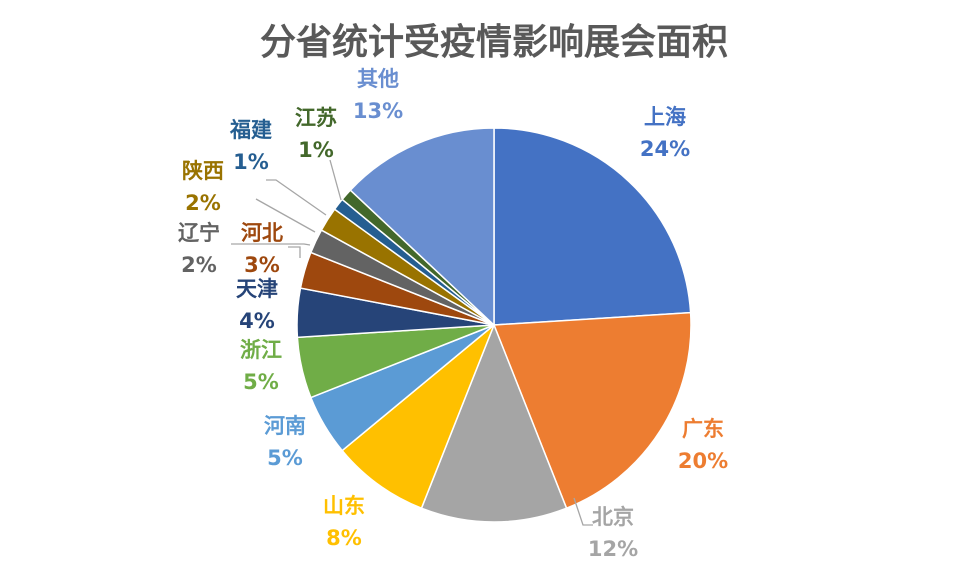  What do you see at coordinates (703, 461) in the screenshot?
I see `slice-label-value-1: 20%` at bounding box center [703, 461].